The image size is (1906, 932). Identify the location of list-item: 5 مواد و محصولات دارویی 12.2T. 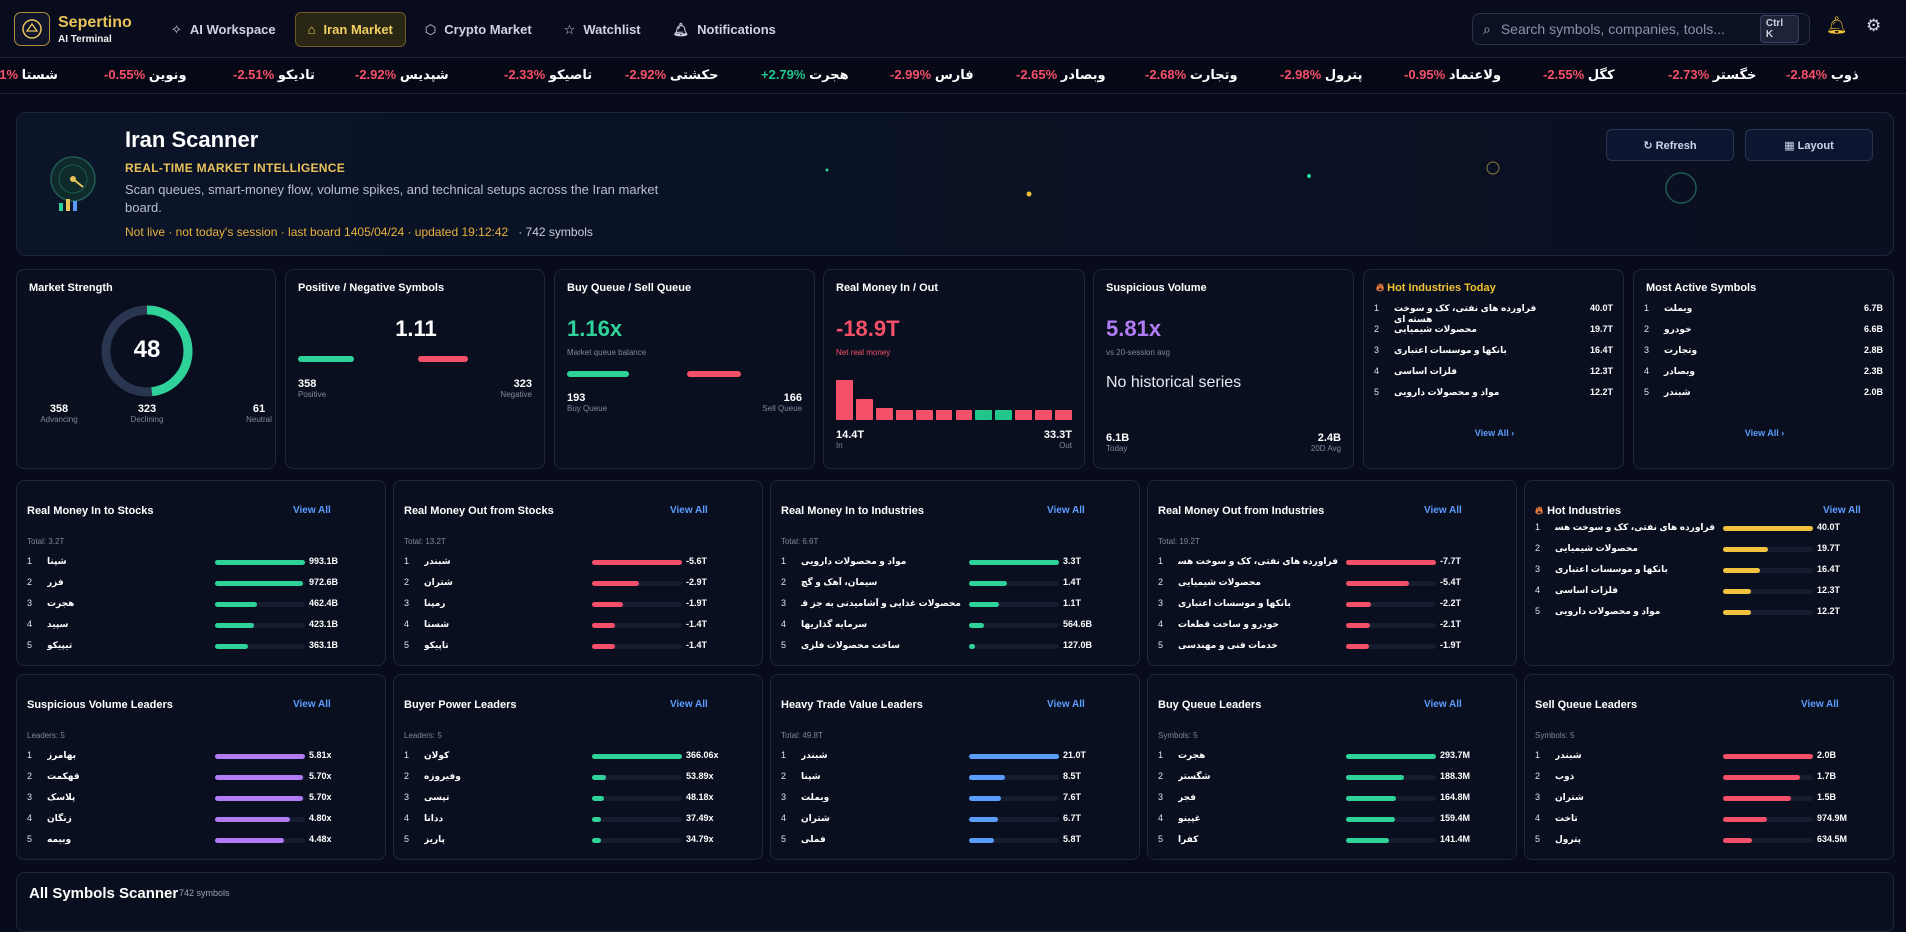
(1493, 394).